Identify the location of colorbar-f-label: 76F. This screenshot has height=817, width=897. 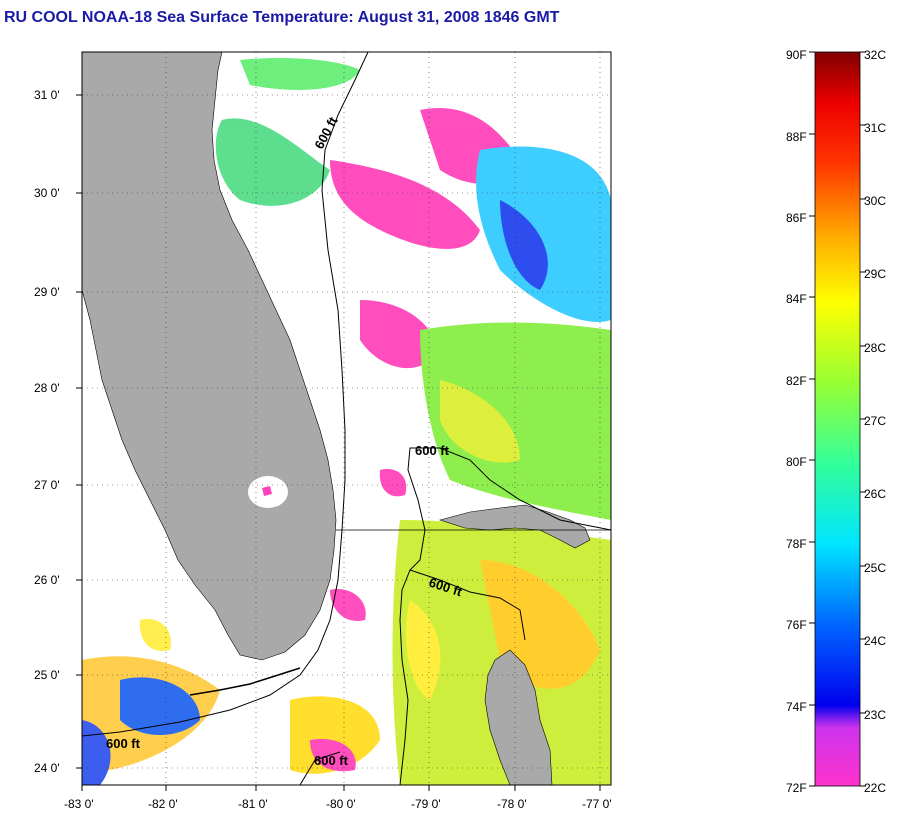
(796, 625).